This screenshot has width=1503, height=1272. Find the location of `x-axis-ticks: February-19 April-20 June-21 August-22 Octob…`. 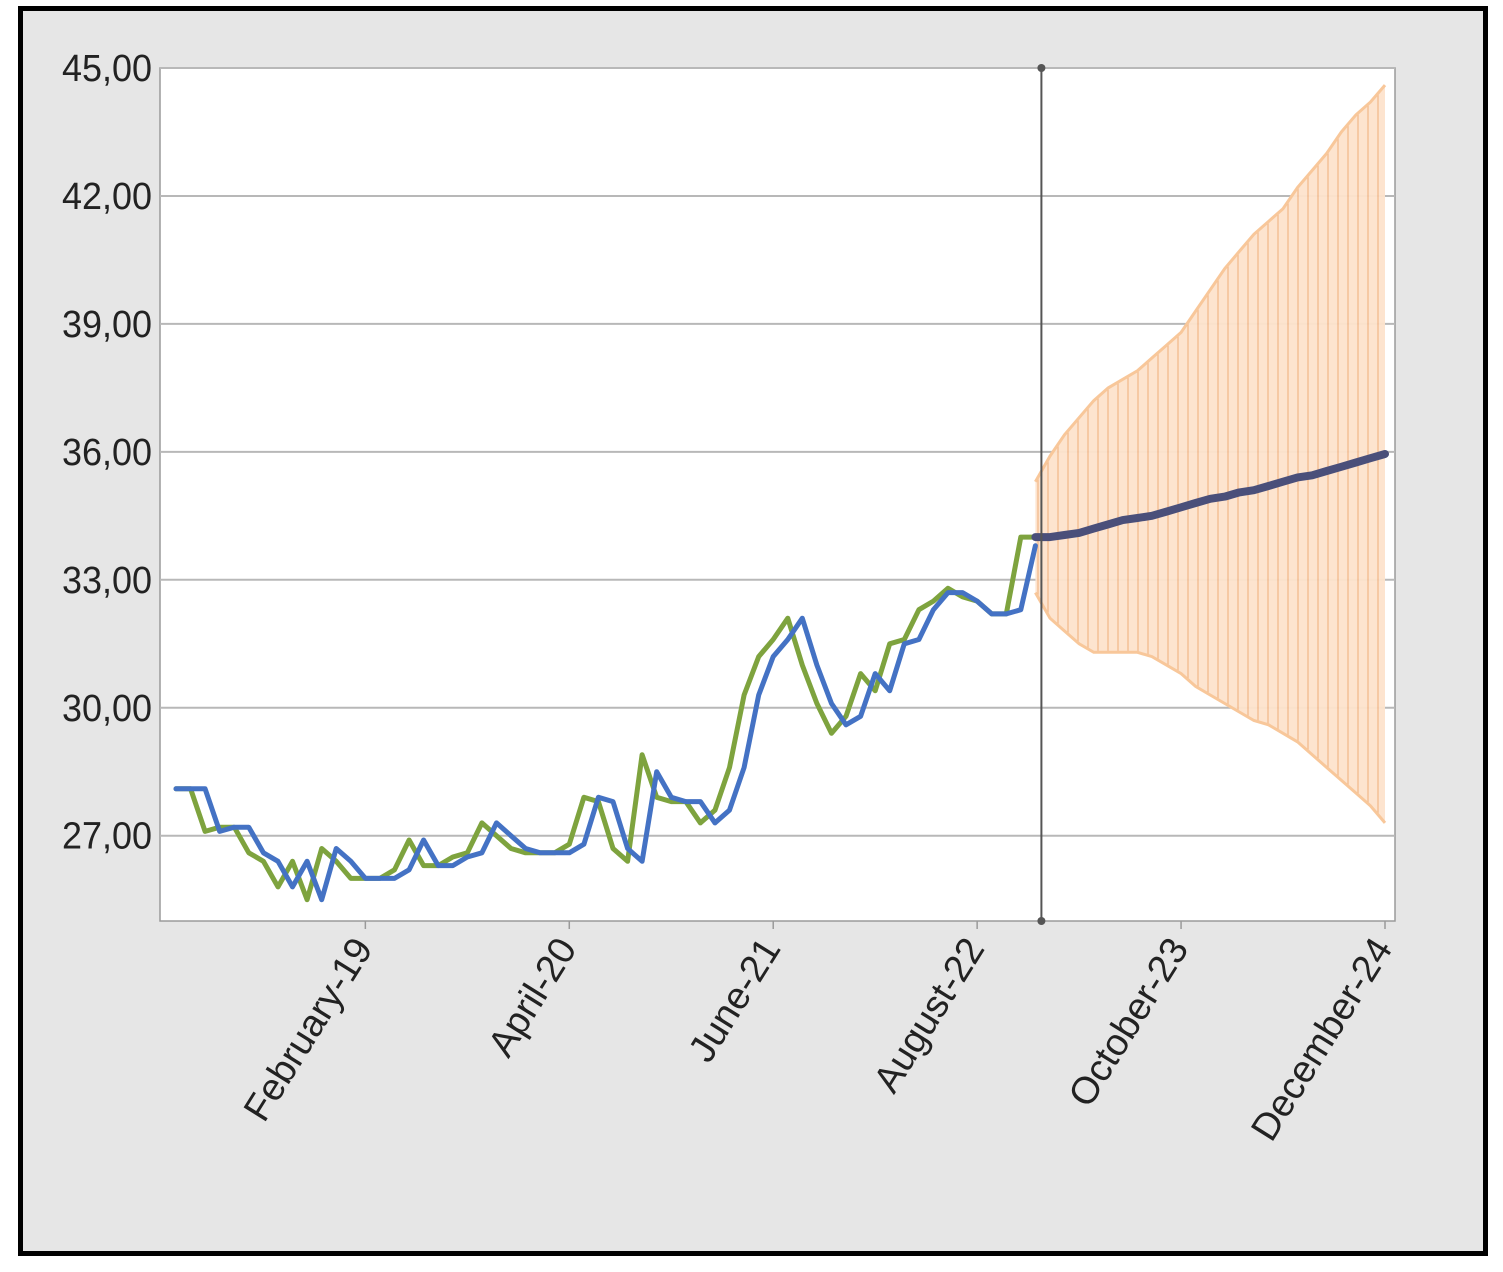

x-axis-ticks: February-19 April-20 June-21 August-22 Octob… is located at coordinates (818, 1034).